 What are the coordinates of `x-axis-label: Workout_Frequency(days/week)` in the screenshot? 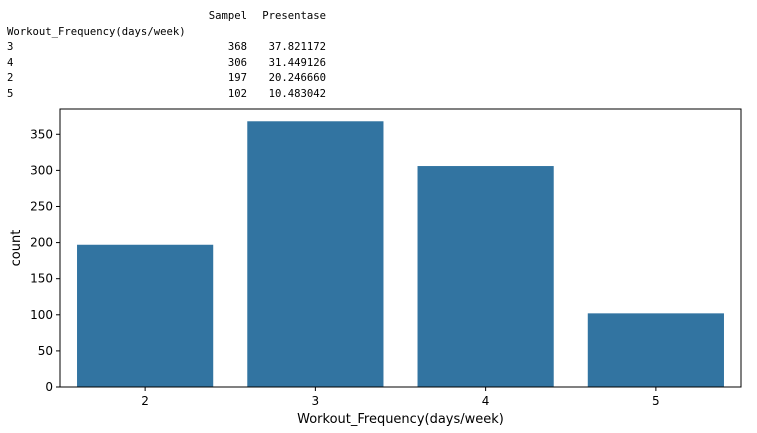 It's located at (400, 419).